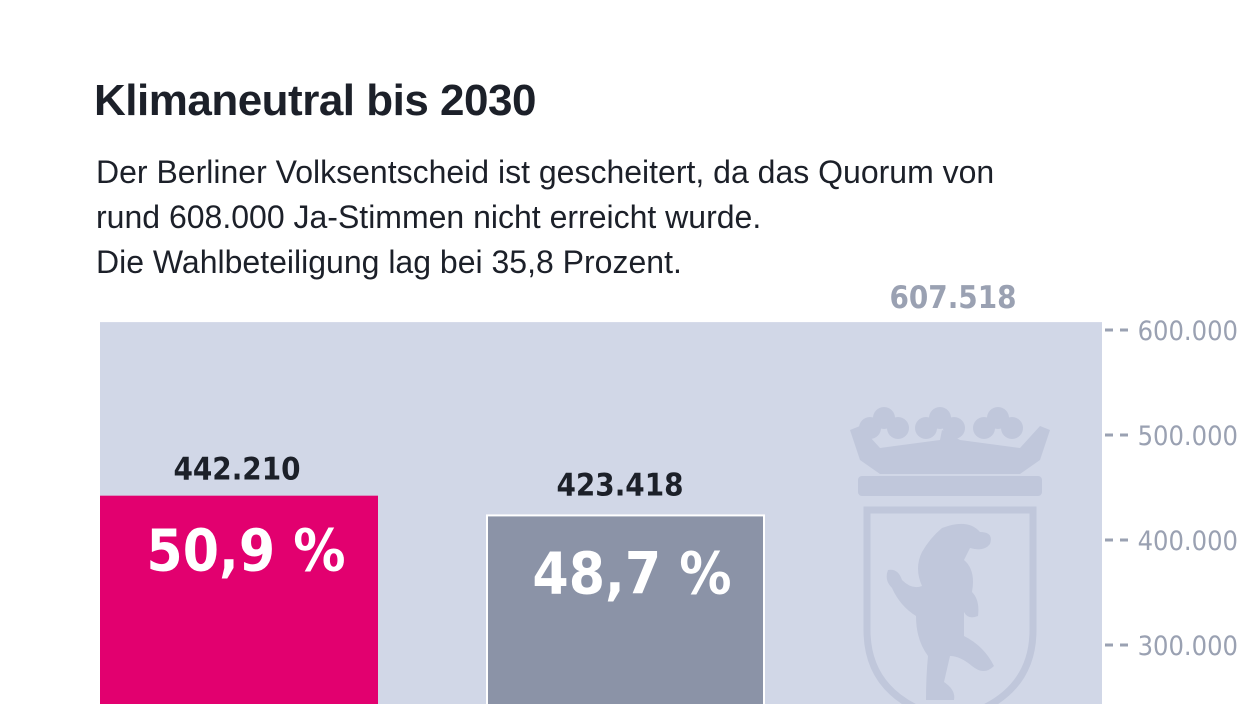  What do you see at coordinates (631, 573) in the screenshot?
I see `percent-label-no: 48,7 %` at bounding box center [631, 573].